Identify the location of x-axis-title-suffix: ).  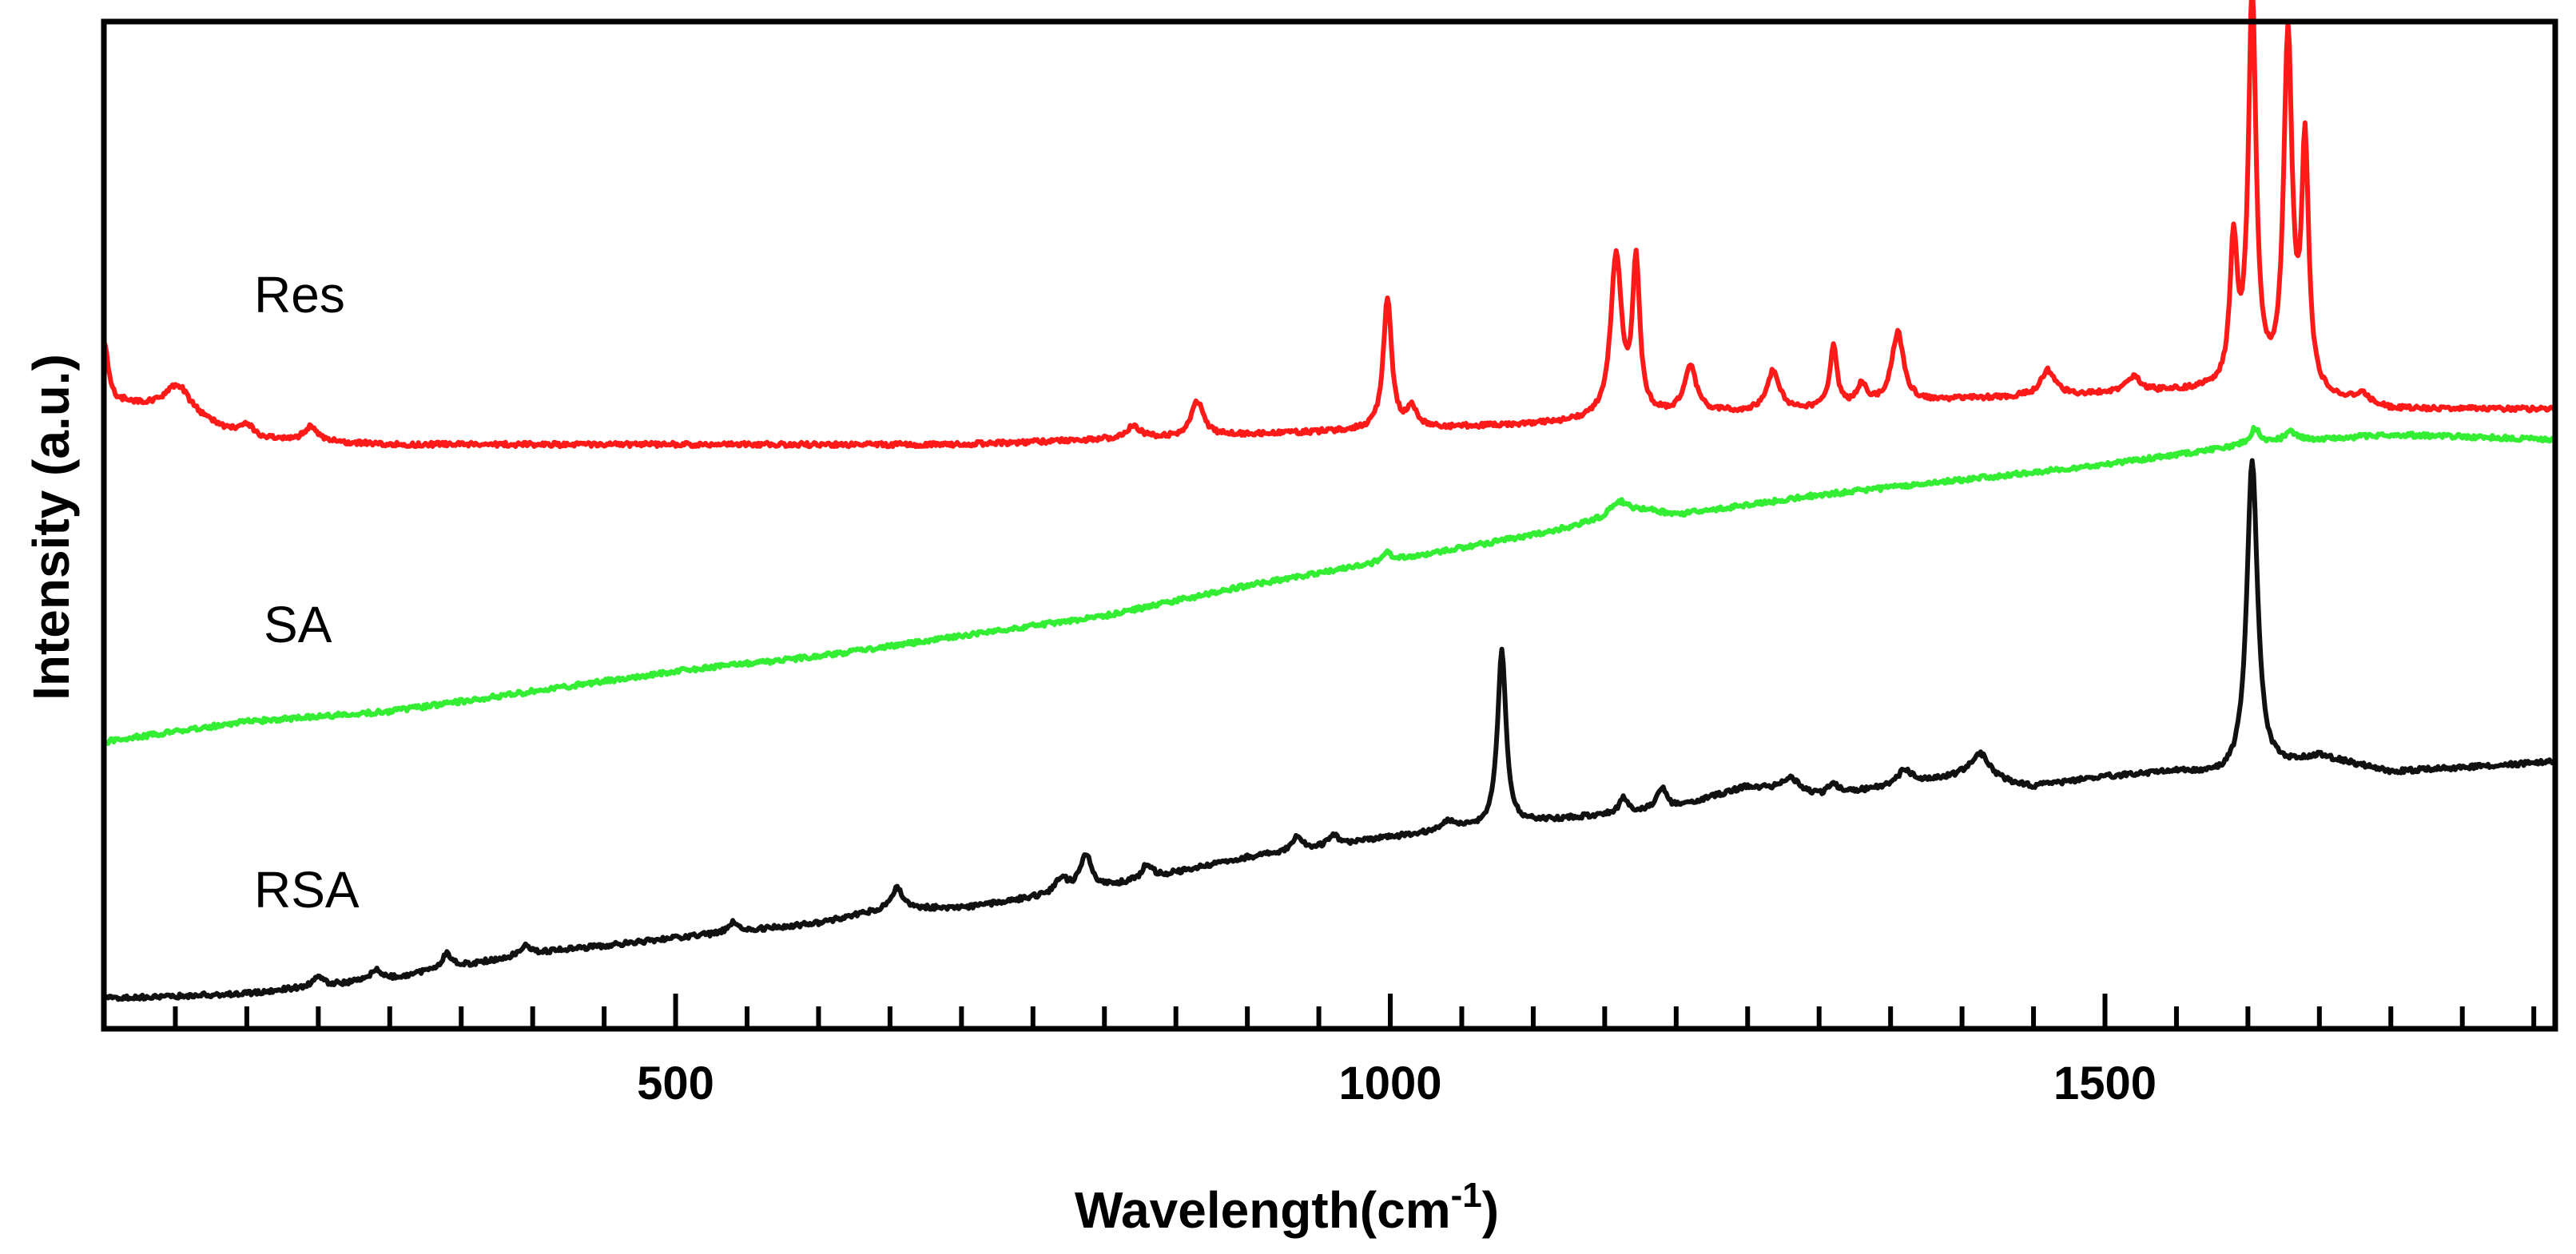
(1490, 1210).